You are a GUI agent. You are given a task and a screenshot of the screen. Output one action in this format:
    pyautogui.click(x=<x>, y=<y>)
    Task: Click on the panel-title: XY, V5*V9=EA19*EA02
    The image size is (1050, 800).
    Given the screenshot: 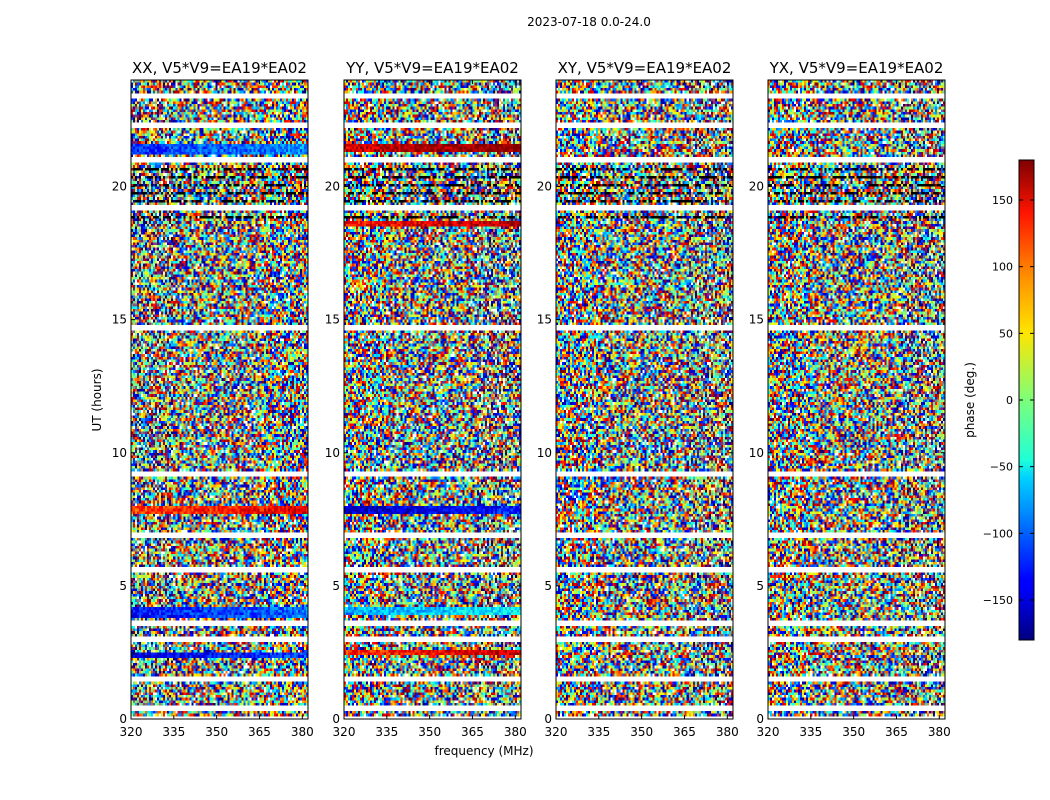 What is the action you would take?
    pyautogui.click(x=645, y=68)
    